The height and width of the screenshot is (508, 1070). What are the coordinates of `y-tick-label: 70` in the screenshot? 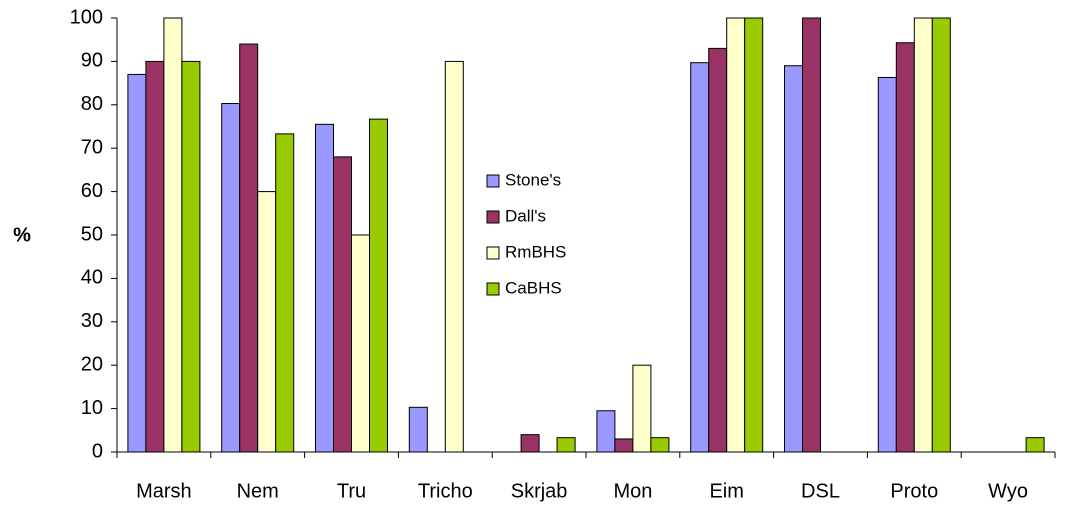 It's located at (92, 147).